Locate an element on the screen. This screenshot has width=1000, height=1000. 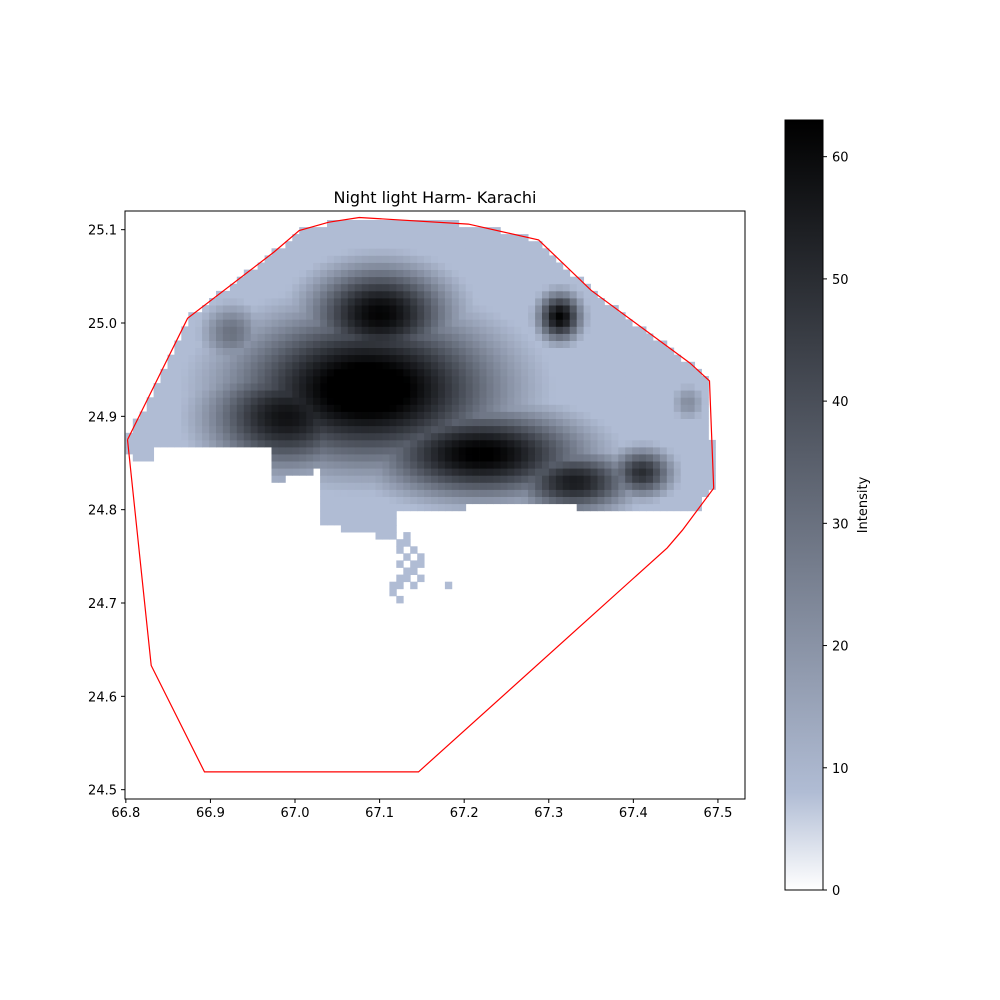
colorbar-gradient is located at coordinates (804, 505).